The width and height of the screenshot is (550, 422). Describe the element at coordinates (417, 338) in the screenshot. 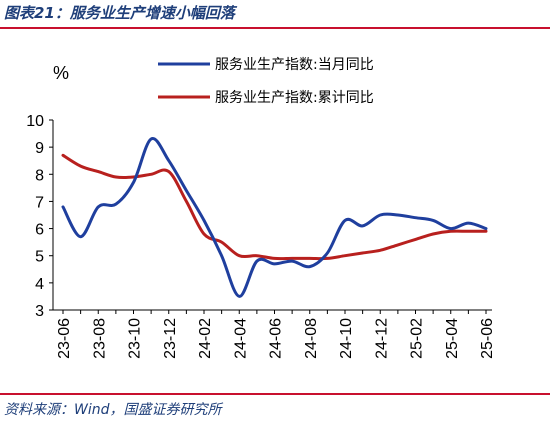

I see `x-tick-label: 25-02` at that location.